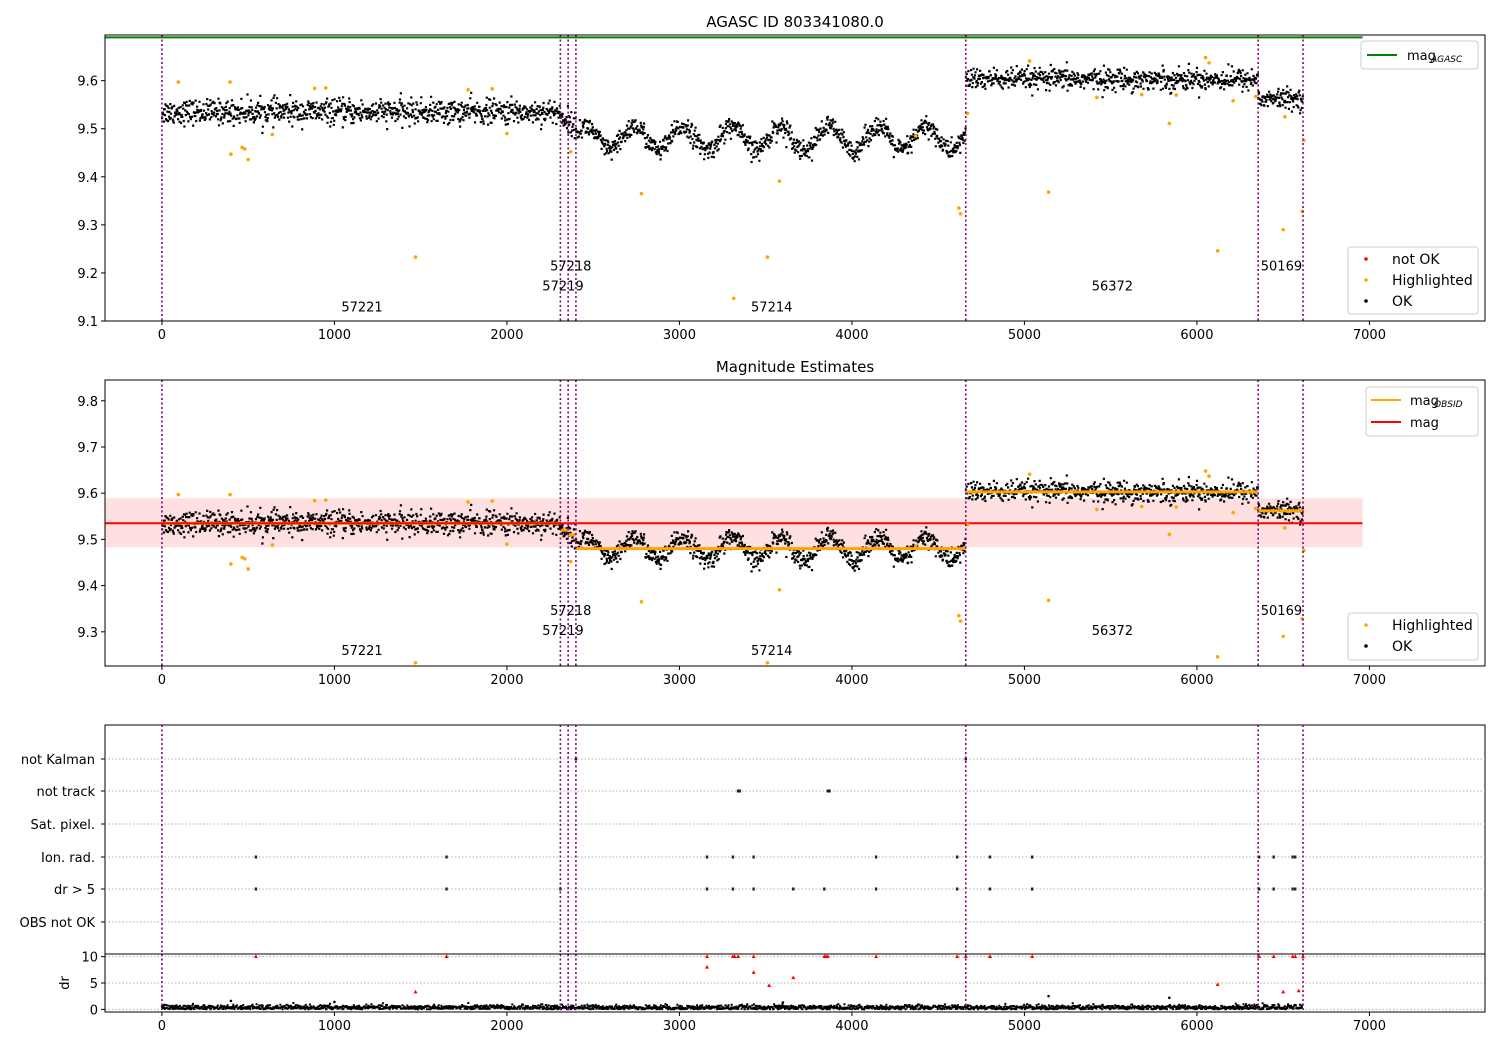 This screenshot has height=1050, width=1500. What do you see at coordinates (1446, 60) in the screenshot?
I see `mag-agasc-legend-sub: AGASC` at bounding box center [1446, 60].